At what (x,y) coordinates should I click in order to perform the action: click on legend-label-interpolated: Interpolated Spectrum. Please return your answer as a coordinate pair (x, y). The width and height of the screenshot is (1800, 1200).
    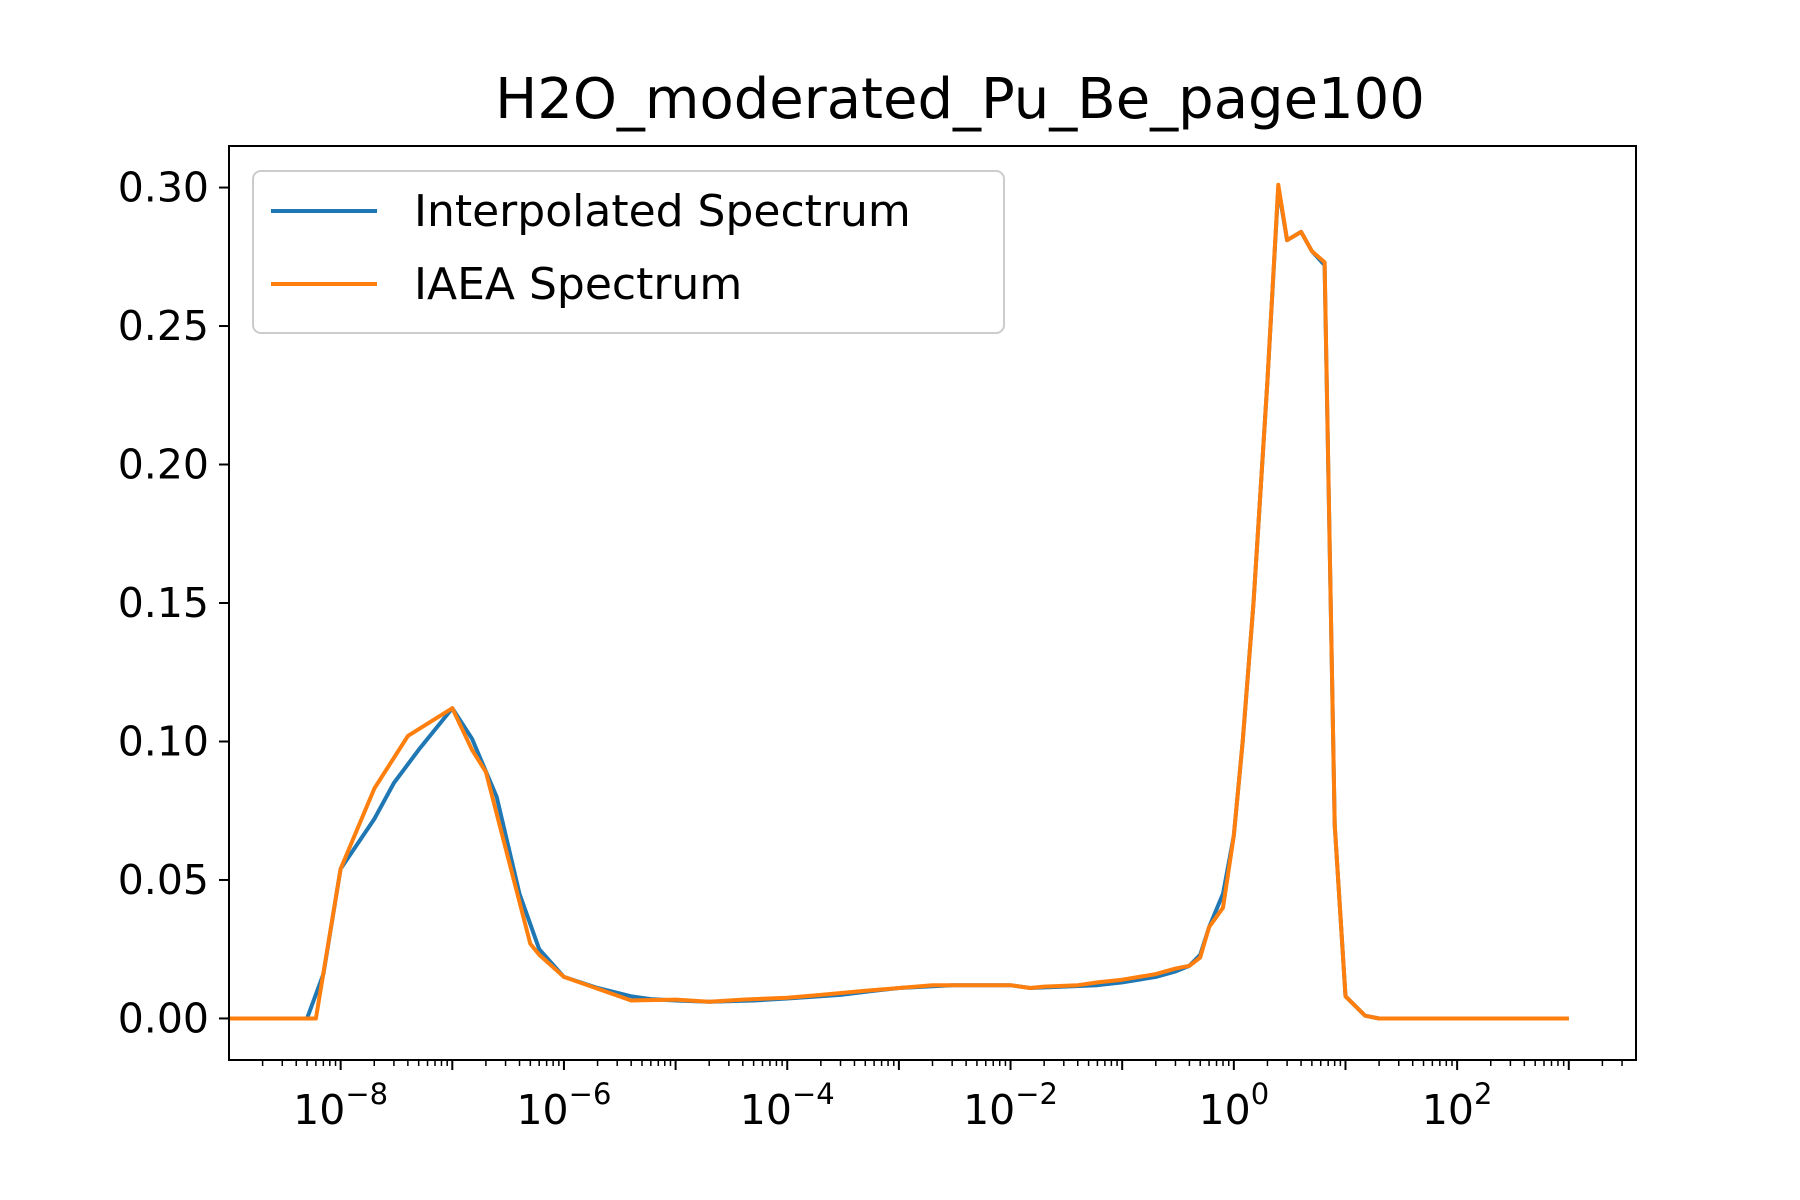
    Looking at the image, I should click on (662, 211).